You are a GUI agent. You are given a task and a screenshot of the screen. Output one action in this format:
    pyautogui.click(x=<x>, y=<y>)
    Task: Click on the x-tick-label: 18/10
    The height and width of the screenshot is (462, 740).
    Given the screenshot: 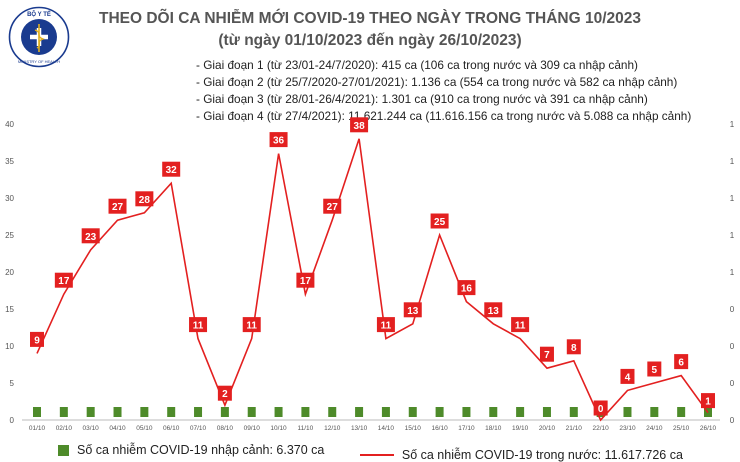 What is the action you would take?
    pyautogui.click(x=493, y=428)
    